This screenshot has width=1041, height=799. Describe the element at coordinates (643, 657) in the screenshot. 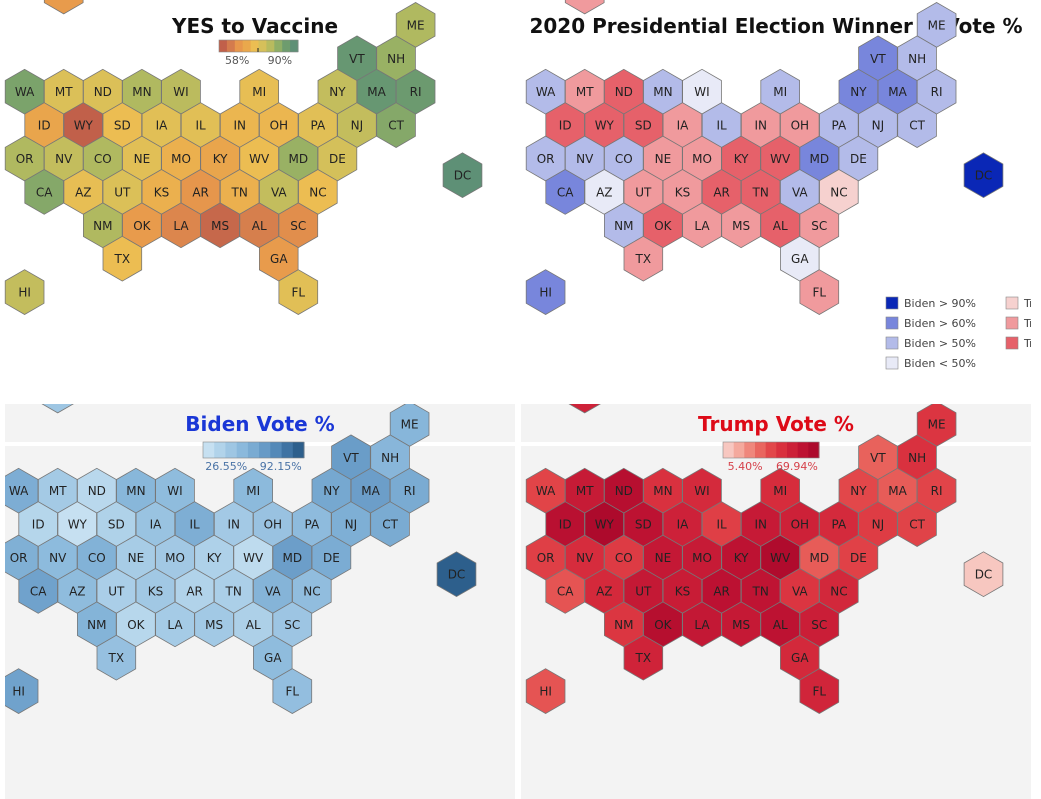

I see `hex-tx` at that location.